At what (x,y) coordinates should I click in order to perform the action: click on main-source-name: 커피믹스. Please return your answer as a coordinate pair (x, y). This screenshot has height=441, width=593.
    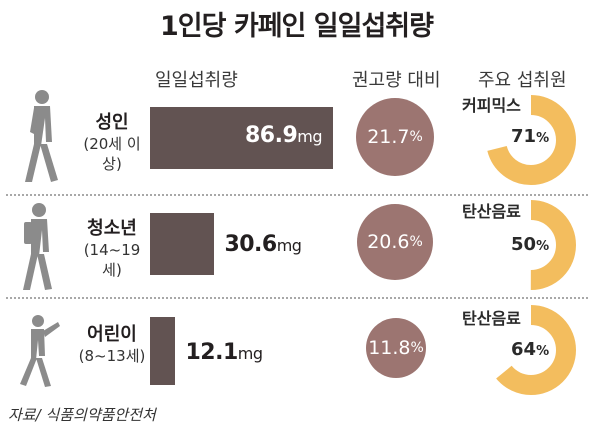
    Looking at the image, I should click on (491, 105).